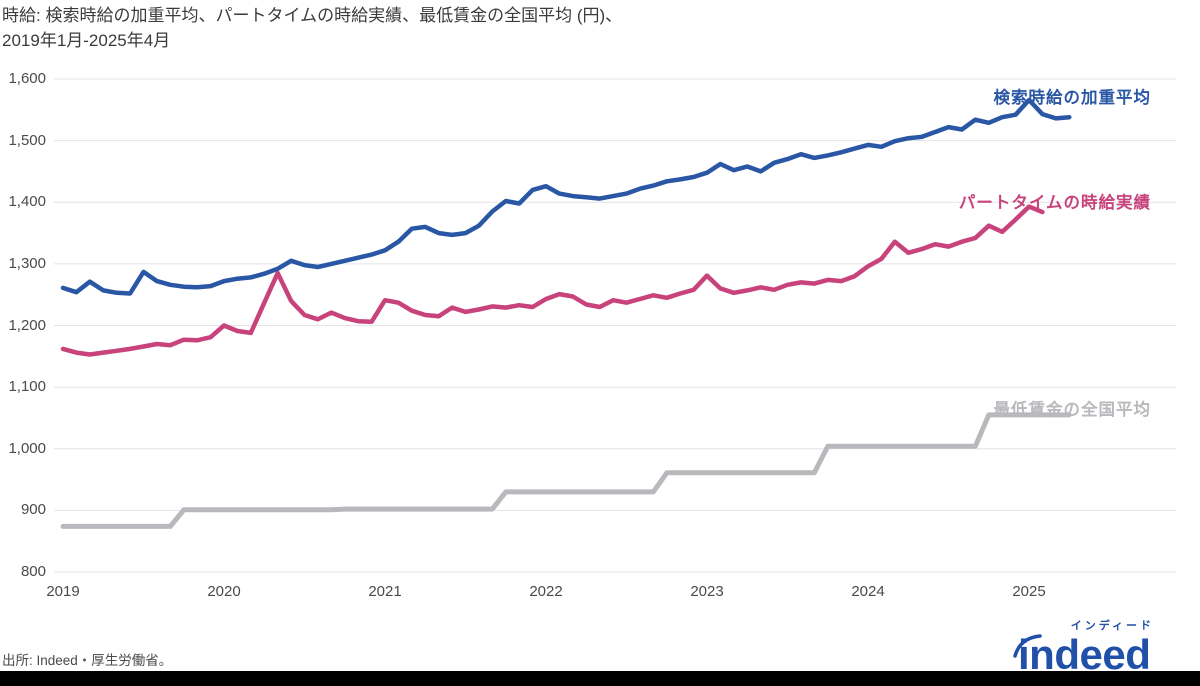 This screenshot has height=686, width=1200. What do you see at coordinates (27, 140) in the screenshot?
I see `y-axis-label: 1,500` at bounding box center [27, 140].